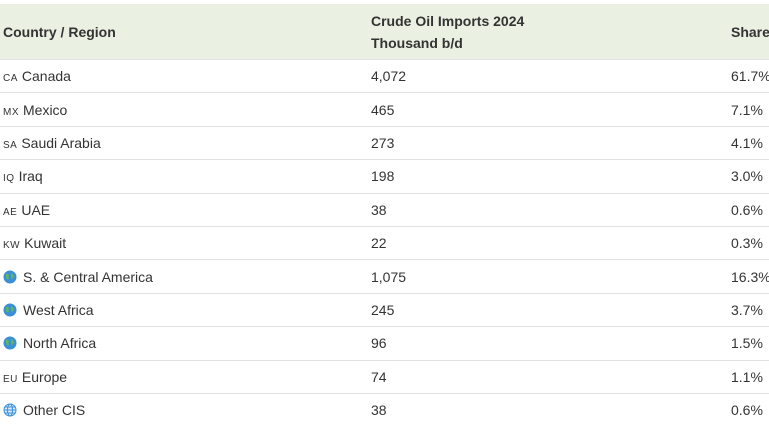 The height and width of the screenshot is (433, 769). What do you see at coordinates (88, 276) in the screenshot?
I see `country-name: S. & Central America` at bounding box center [88, 276].